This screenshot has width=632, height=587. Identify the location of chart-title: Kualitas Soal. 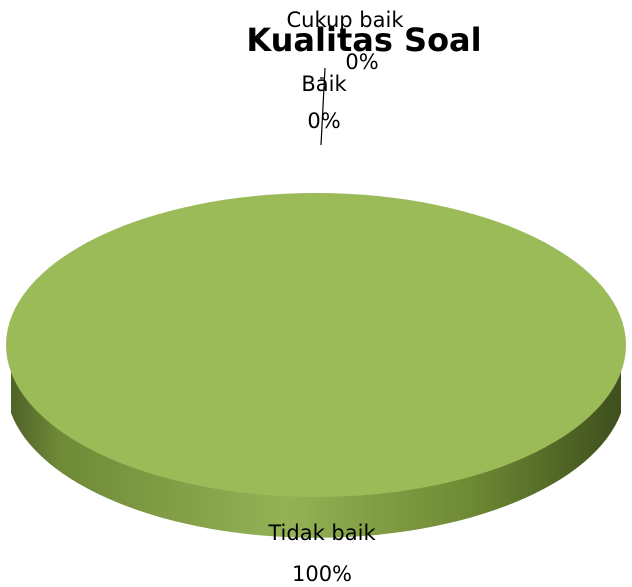
(363, 40).